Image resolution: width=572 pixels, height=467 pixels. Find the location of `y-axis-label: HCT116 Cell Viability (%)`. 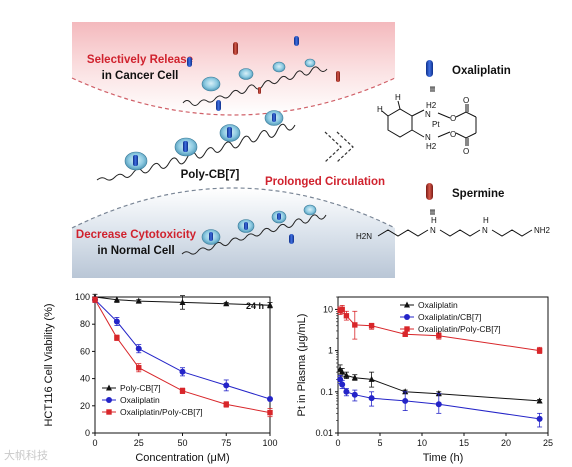

y-axis-label: HCT116 Cell Viability (%) is located at coordinates (49, 364).